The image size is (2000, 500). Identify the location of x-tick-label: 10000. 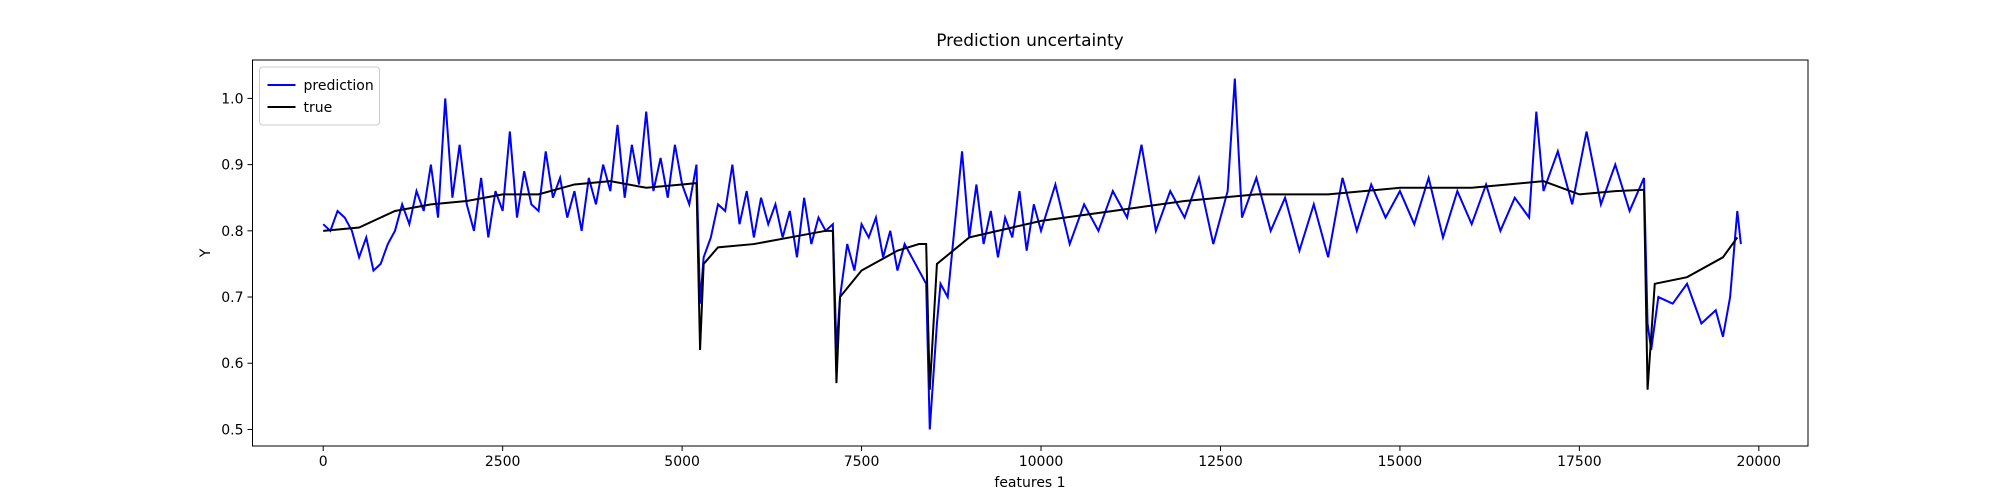
(1041, 462).